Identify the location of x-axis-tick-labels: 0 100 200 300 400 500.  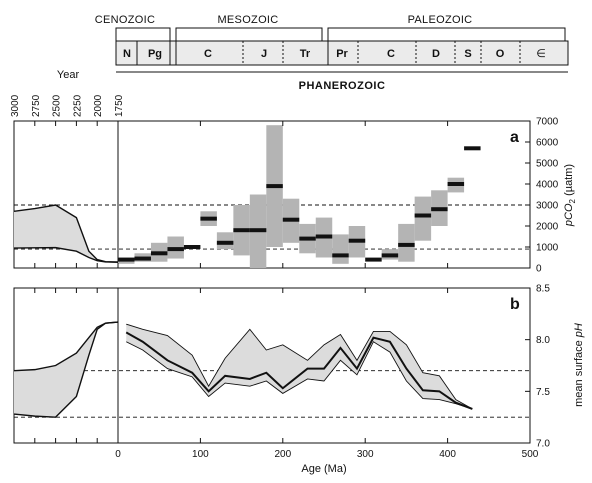
(327, 454).